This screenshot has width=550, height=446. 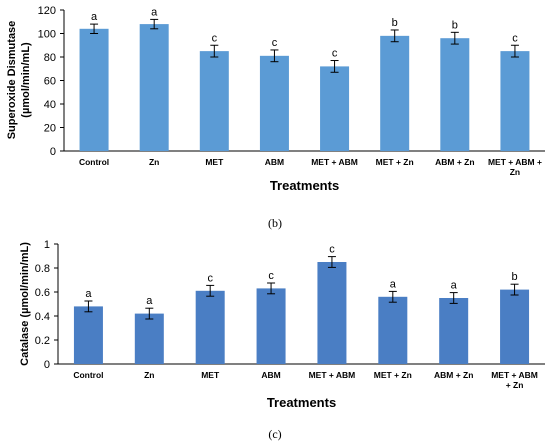 What do you see at coordinates (94, 162) in the screenshot?
I see `chart0-category-label: Control` at bounding box center [94, 162].